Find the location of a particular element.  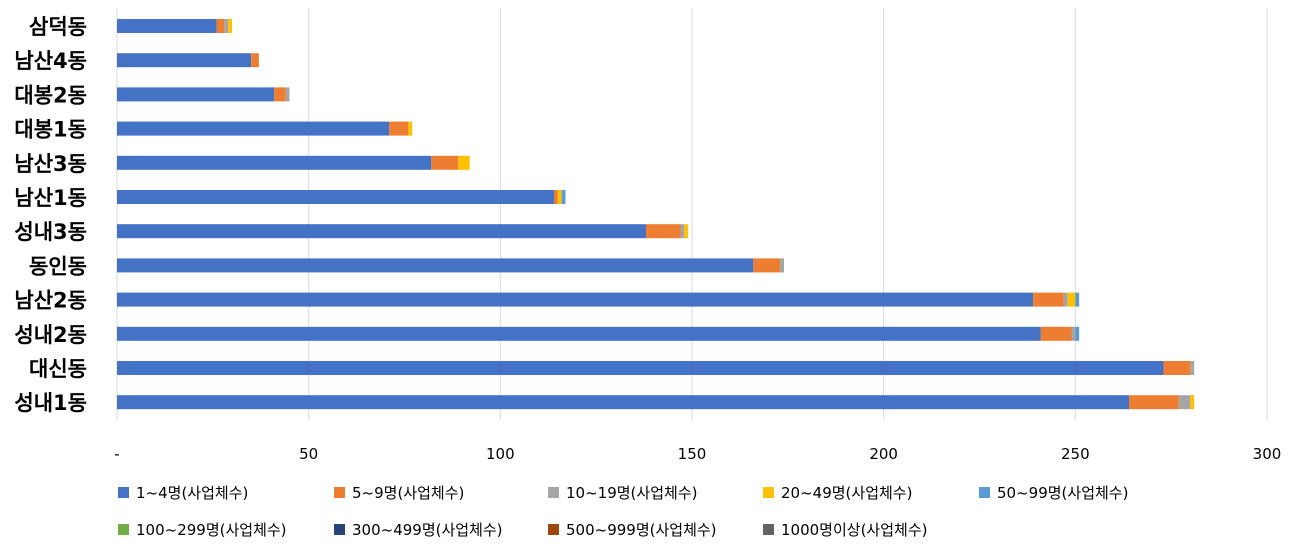

legend-item: 500~999명(사업체수) is located at coordinates (632, 530).